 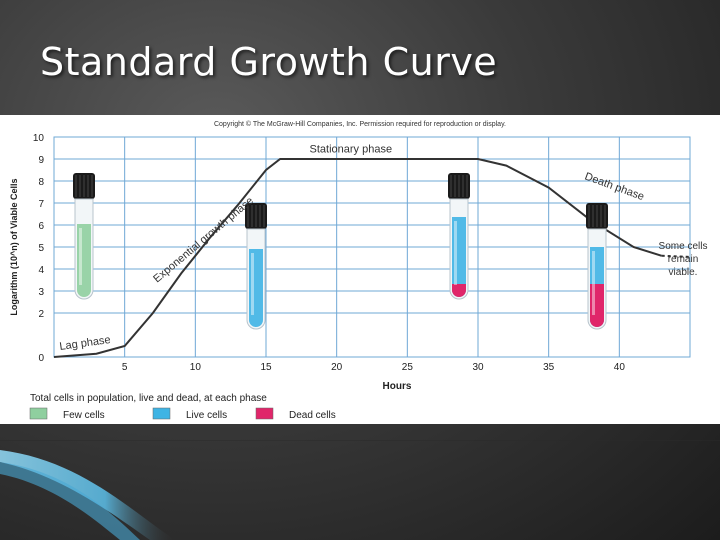 I want to click on test-tube-death, so click(x=597, y=266).